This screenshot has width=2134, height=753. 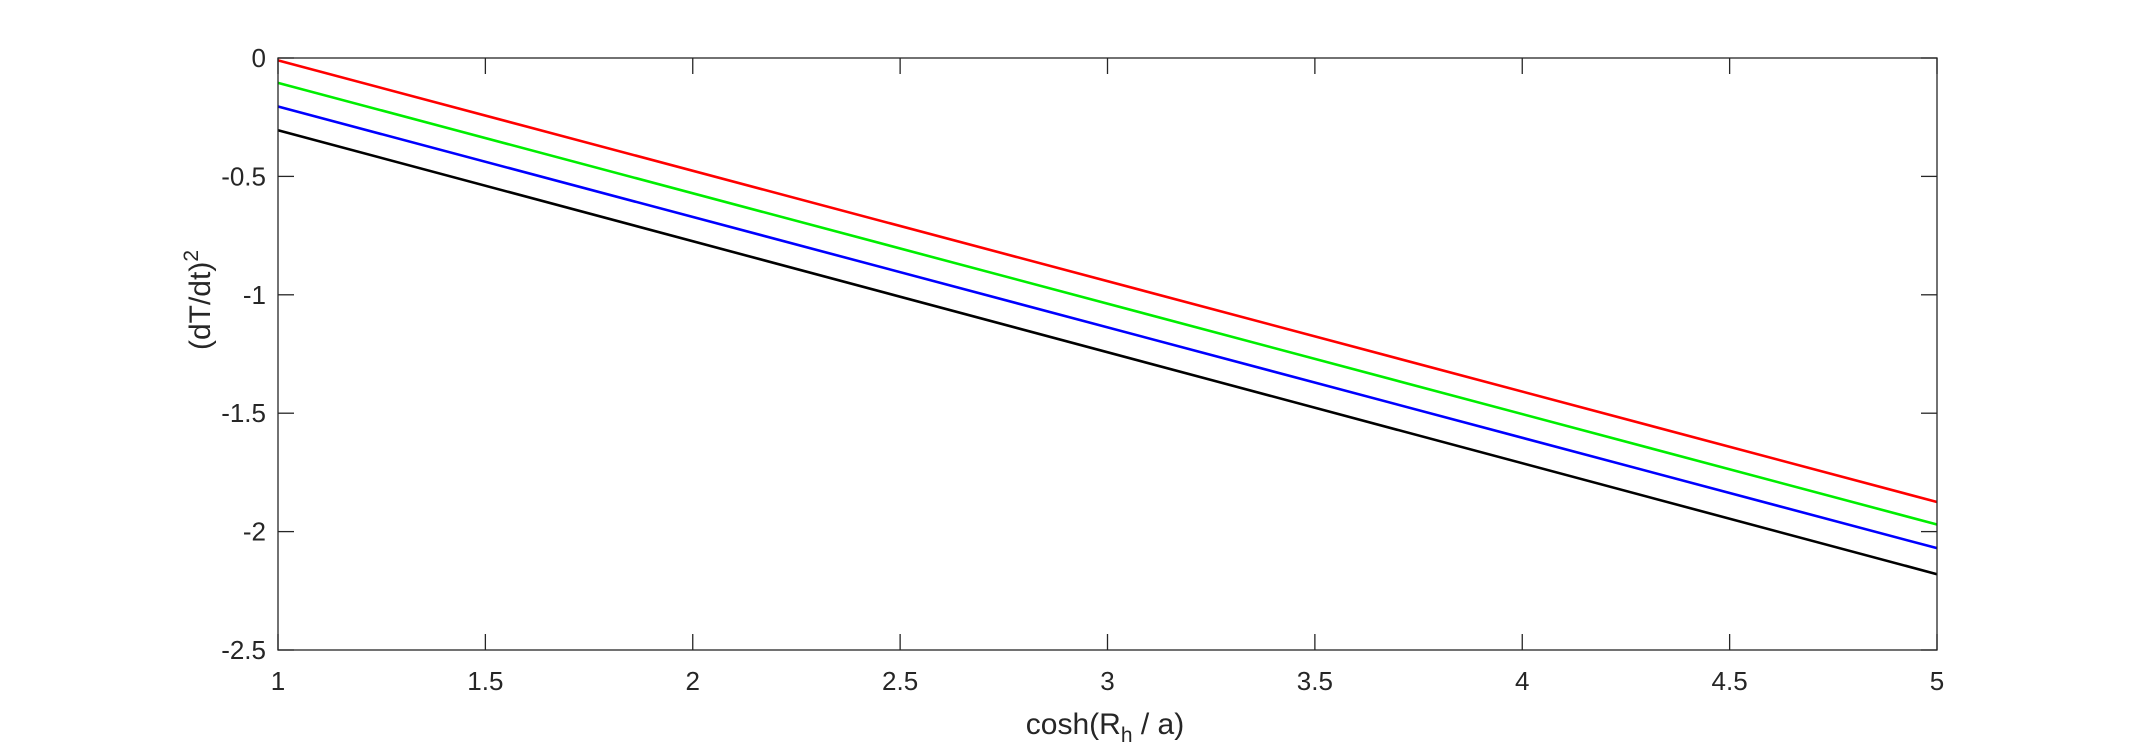 I want to click on x-tick-label: 5, so click(x=1937, y=681).